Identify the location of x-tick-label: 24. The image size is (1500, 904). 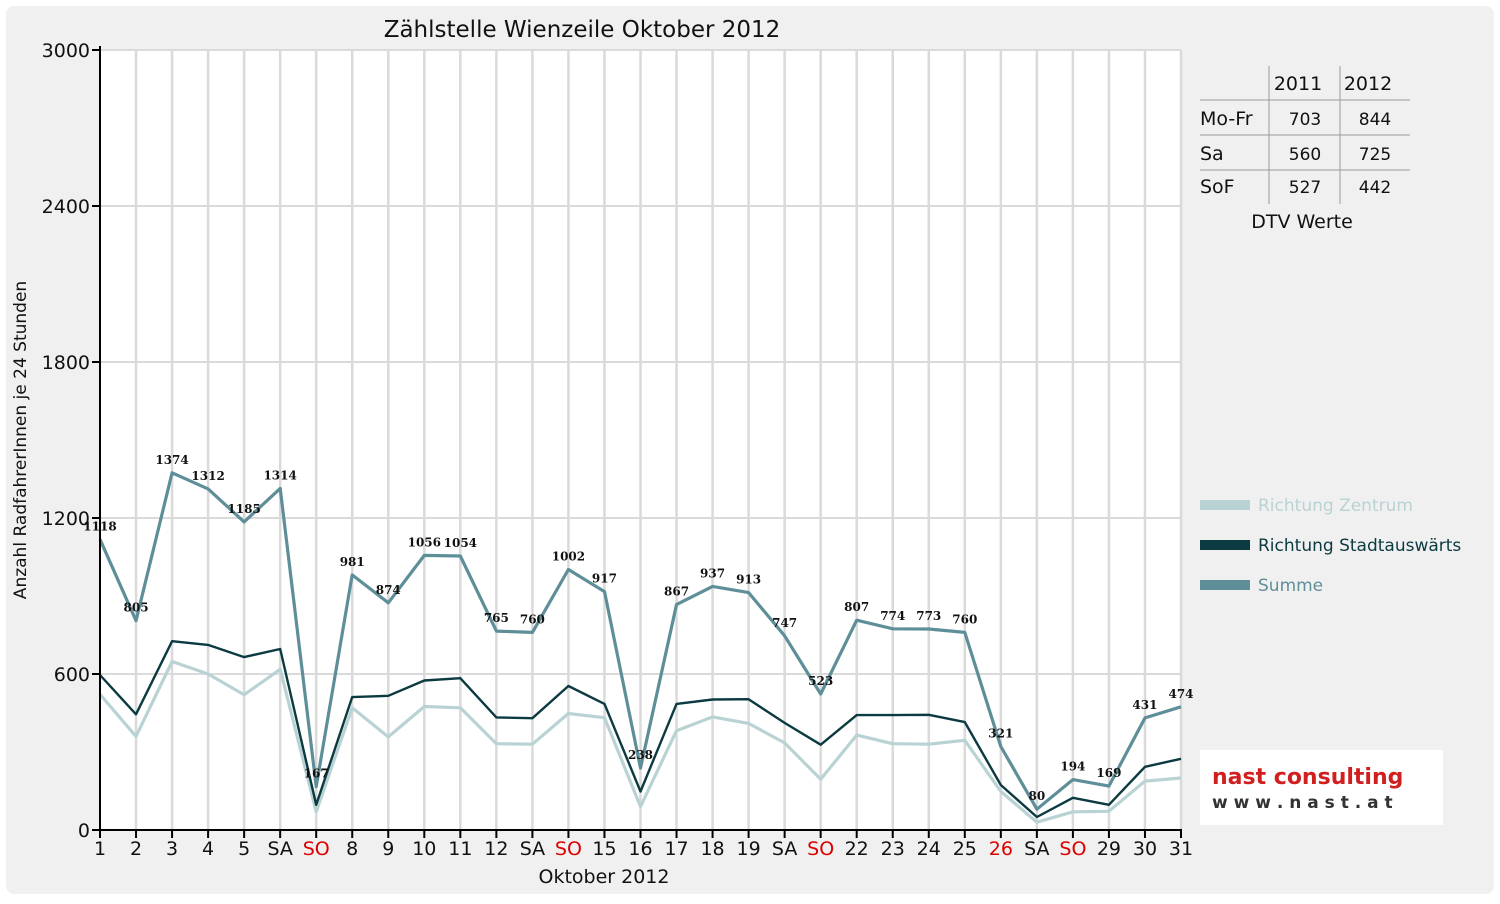
(929, 849).